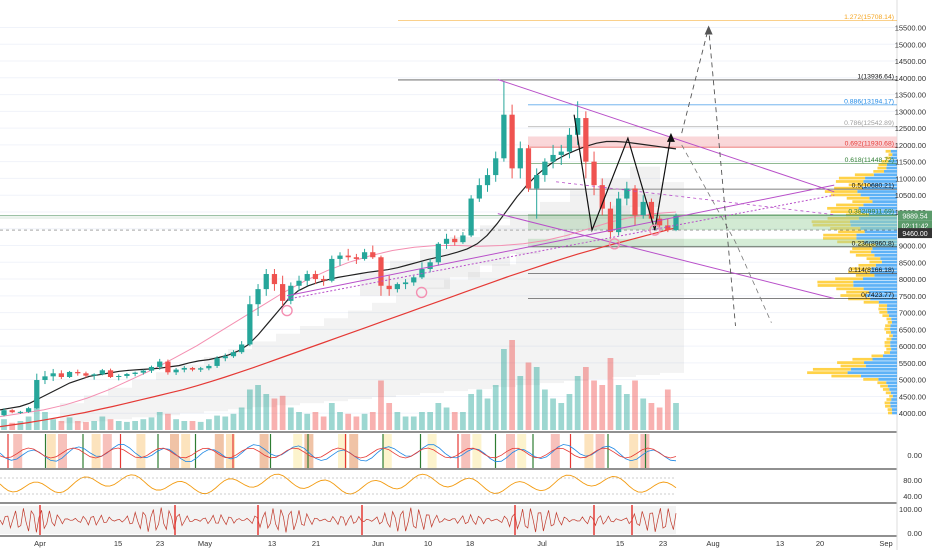  What do you see at coordinates (871, 211) in the screenshot?
I see `fib-label: 0.382(9911.69)` at bounding box center [871, 211].